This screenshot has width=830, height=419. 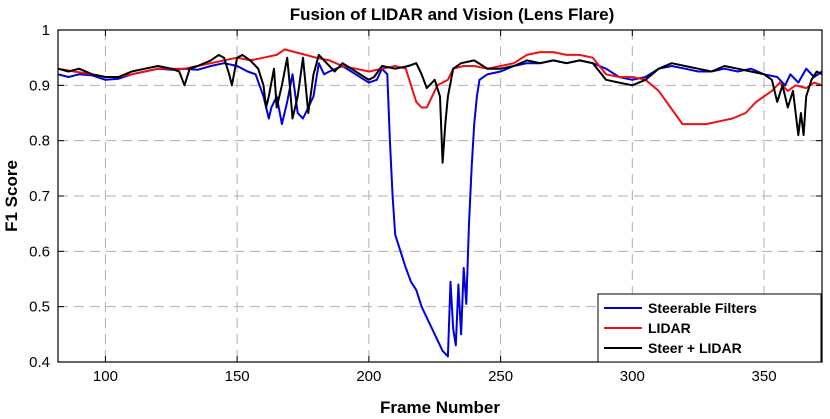 What do you see at coordinates (440, 407) in the screenshot?
I see `x-axis-label: Frame Number` at bounding box center [440, 407].